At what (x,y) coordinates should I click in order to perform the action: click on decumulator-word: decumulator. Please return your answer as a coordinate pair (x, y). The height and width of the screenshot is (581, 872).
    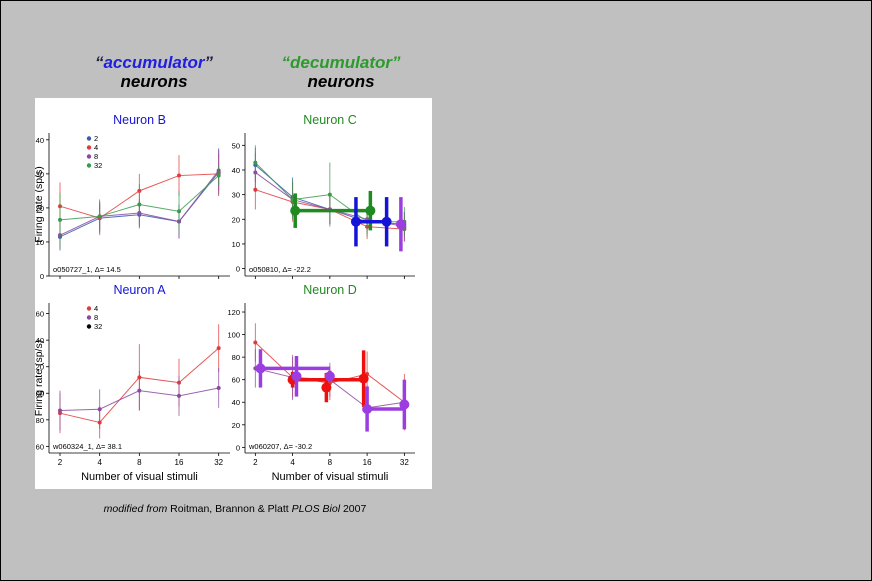
    Looking at the image, I should click on (341, 62).